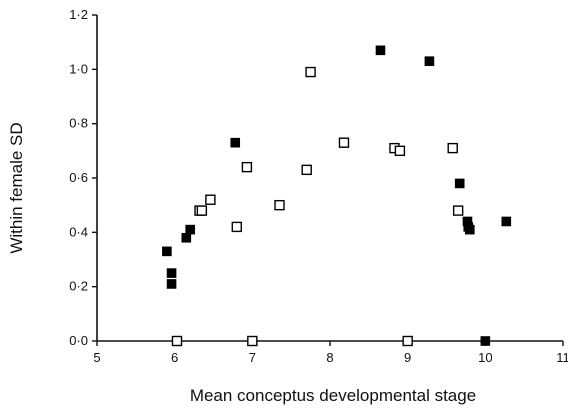 Image resolution: width=568 pixels, height=409 pixels. I want to click on y-tick-label: 0·2, so click(78, 286).